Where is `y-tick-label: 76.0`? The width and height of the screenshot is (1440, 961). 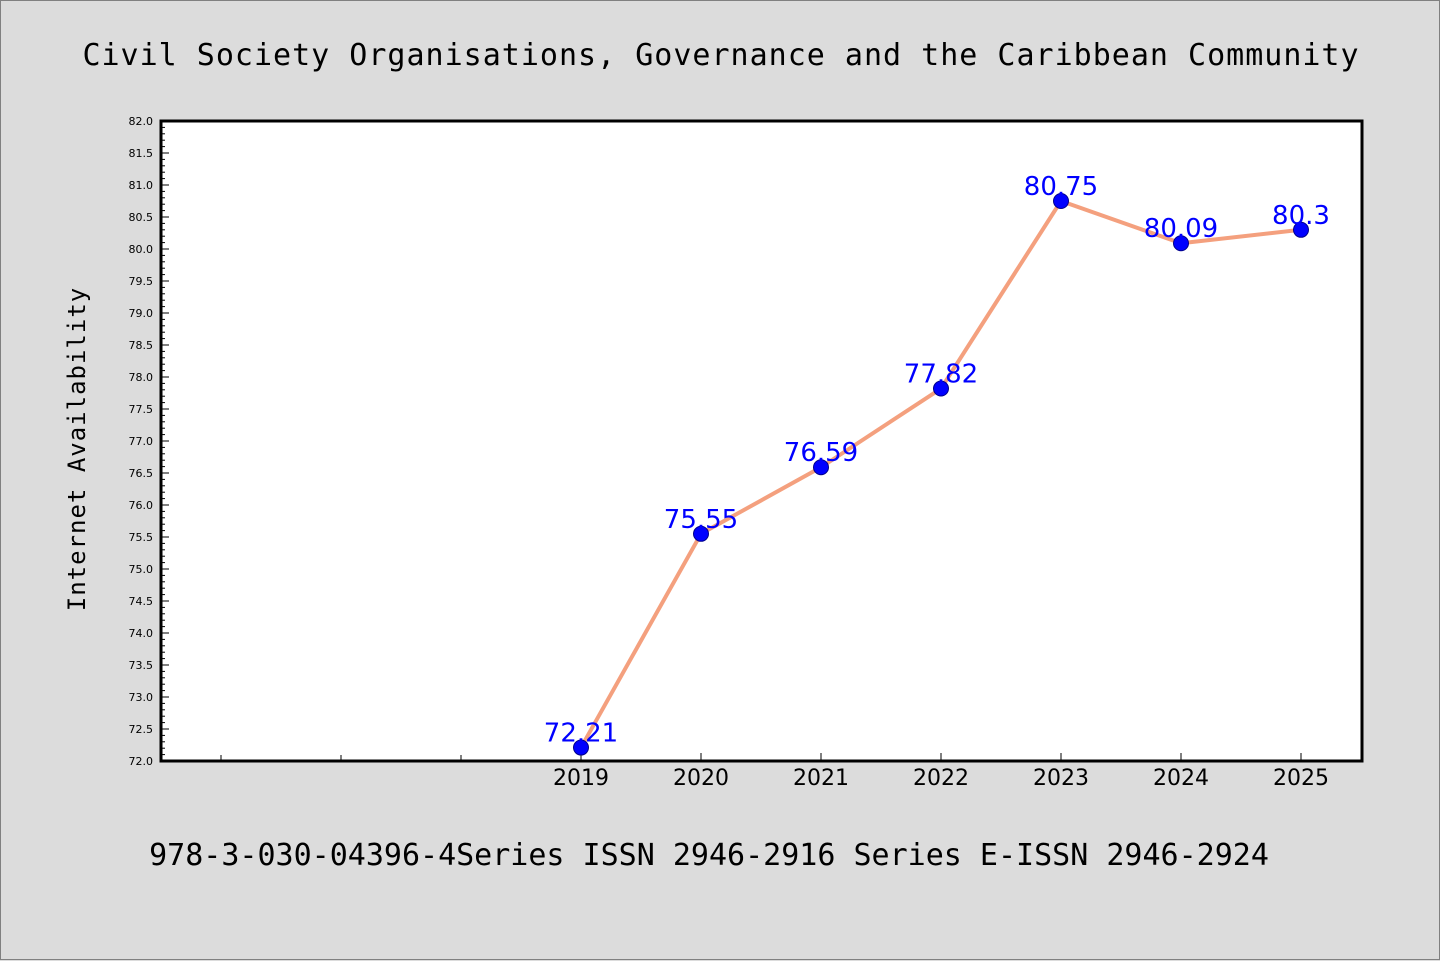
y-tick-label: 76.0 is located at coordinates (141, 505).